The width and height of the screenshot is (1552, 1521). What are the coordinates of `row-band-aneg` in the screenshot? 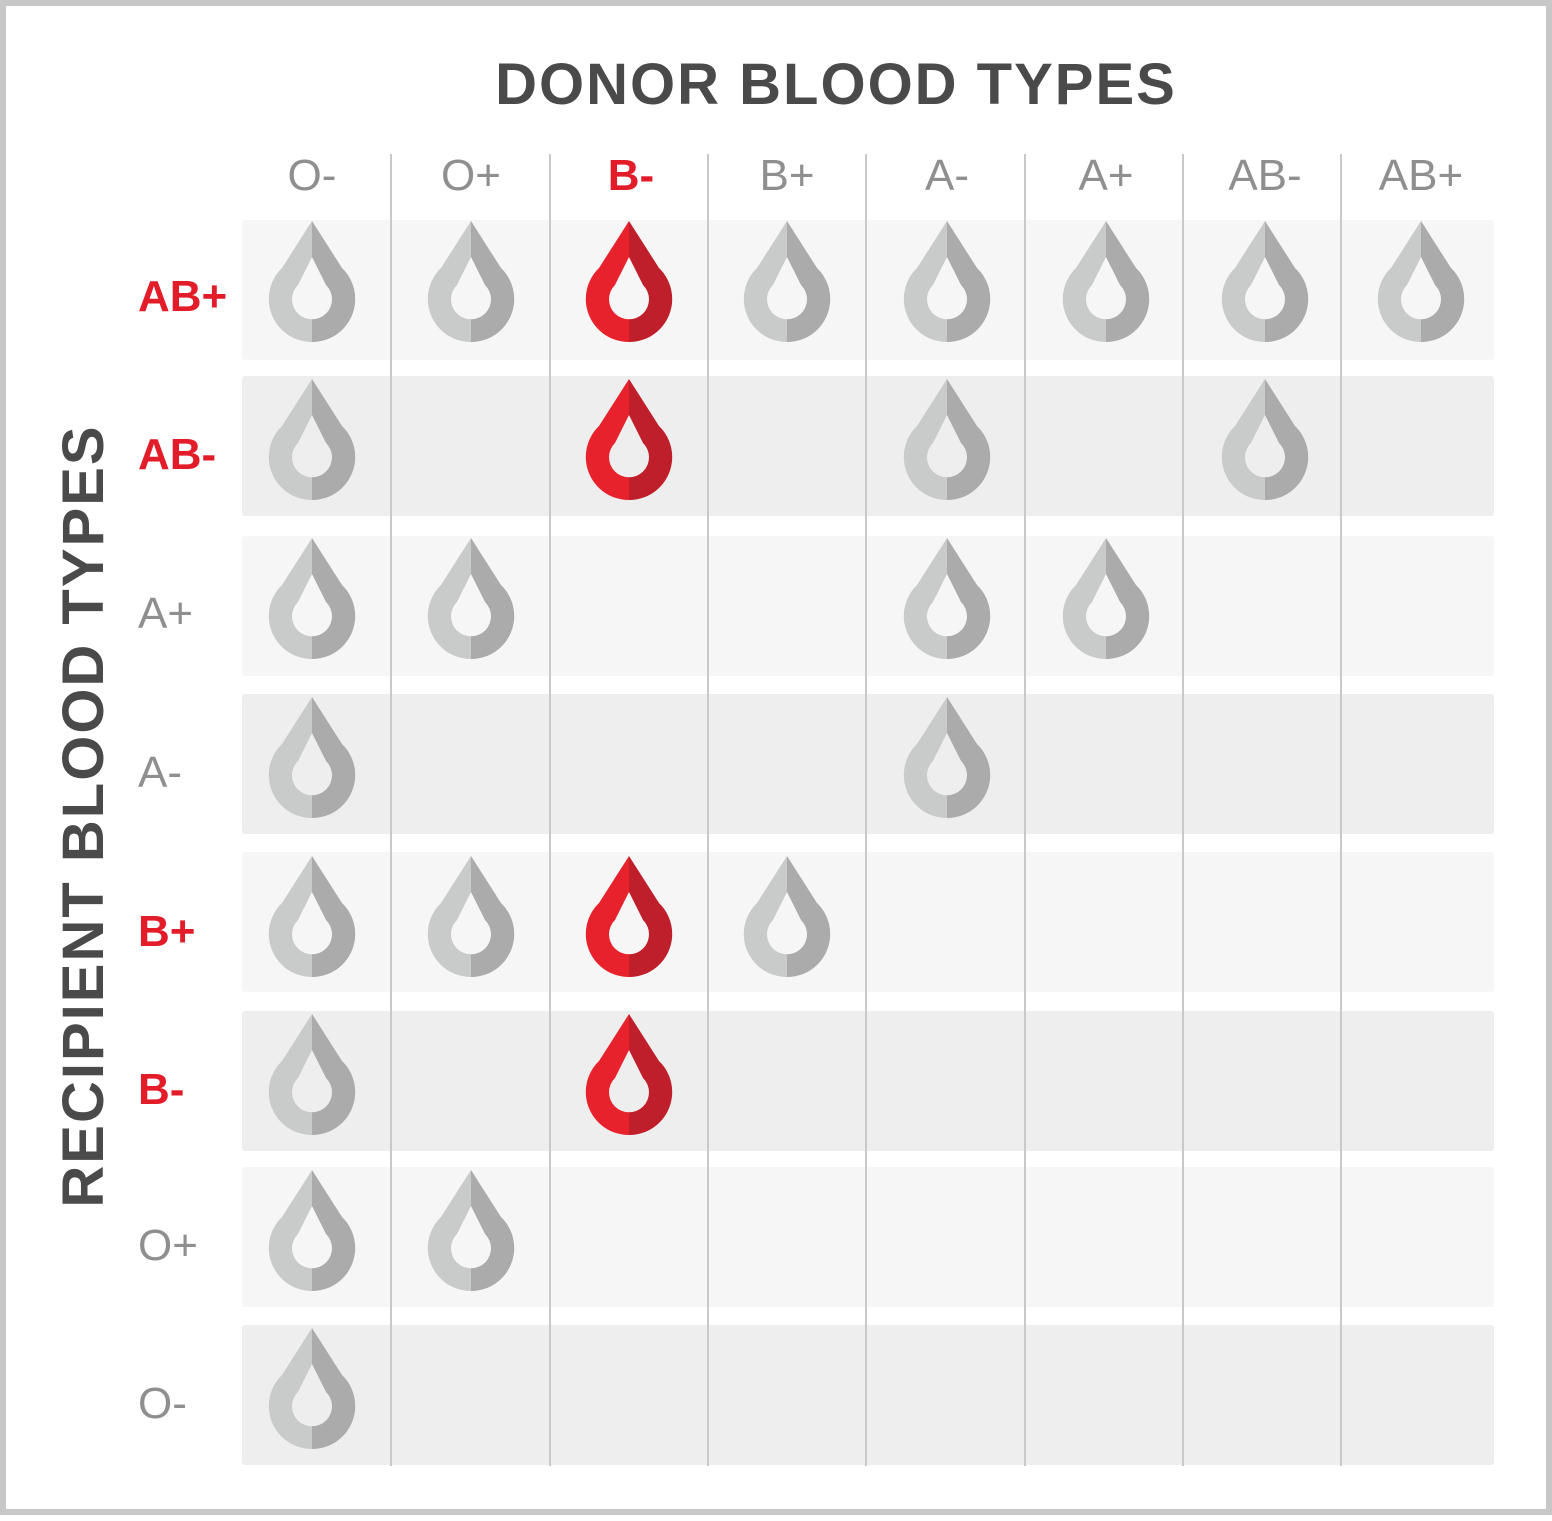 It's located at (868, 764).